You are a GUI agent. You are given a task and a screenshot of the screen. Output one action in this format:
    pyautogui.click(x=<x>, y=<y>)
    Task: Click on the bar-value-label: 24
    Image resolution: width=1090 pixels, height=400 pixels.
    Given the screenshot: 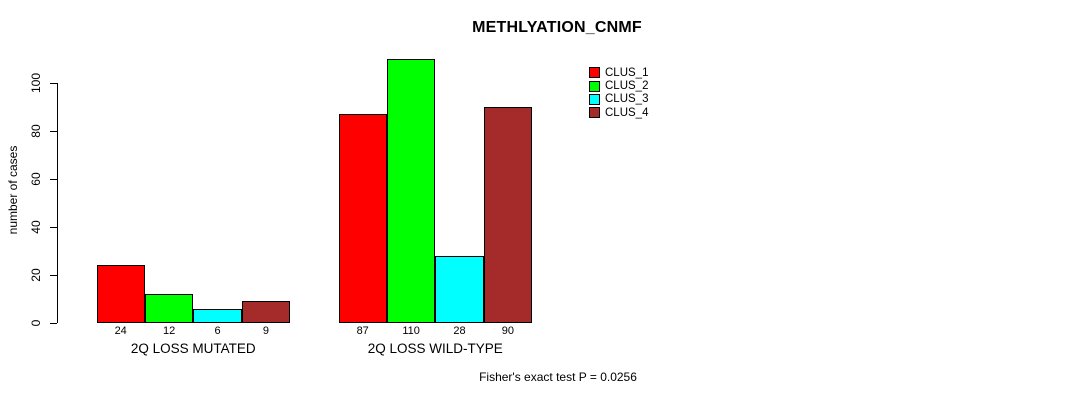 What is the action you would take?
    pyautogui.click(x=120, y=331)
    